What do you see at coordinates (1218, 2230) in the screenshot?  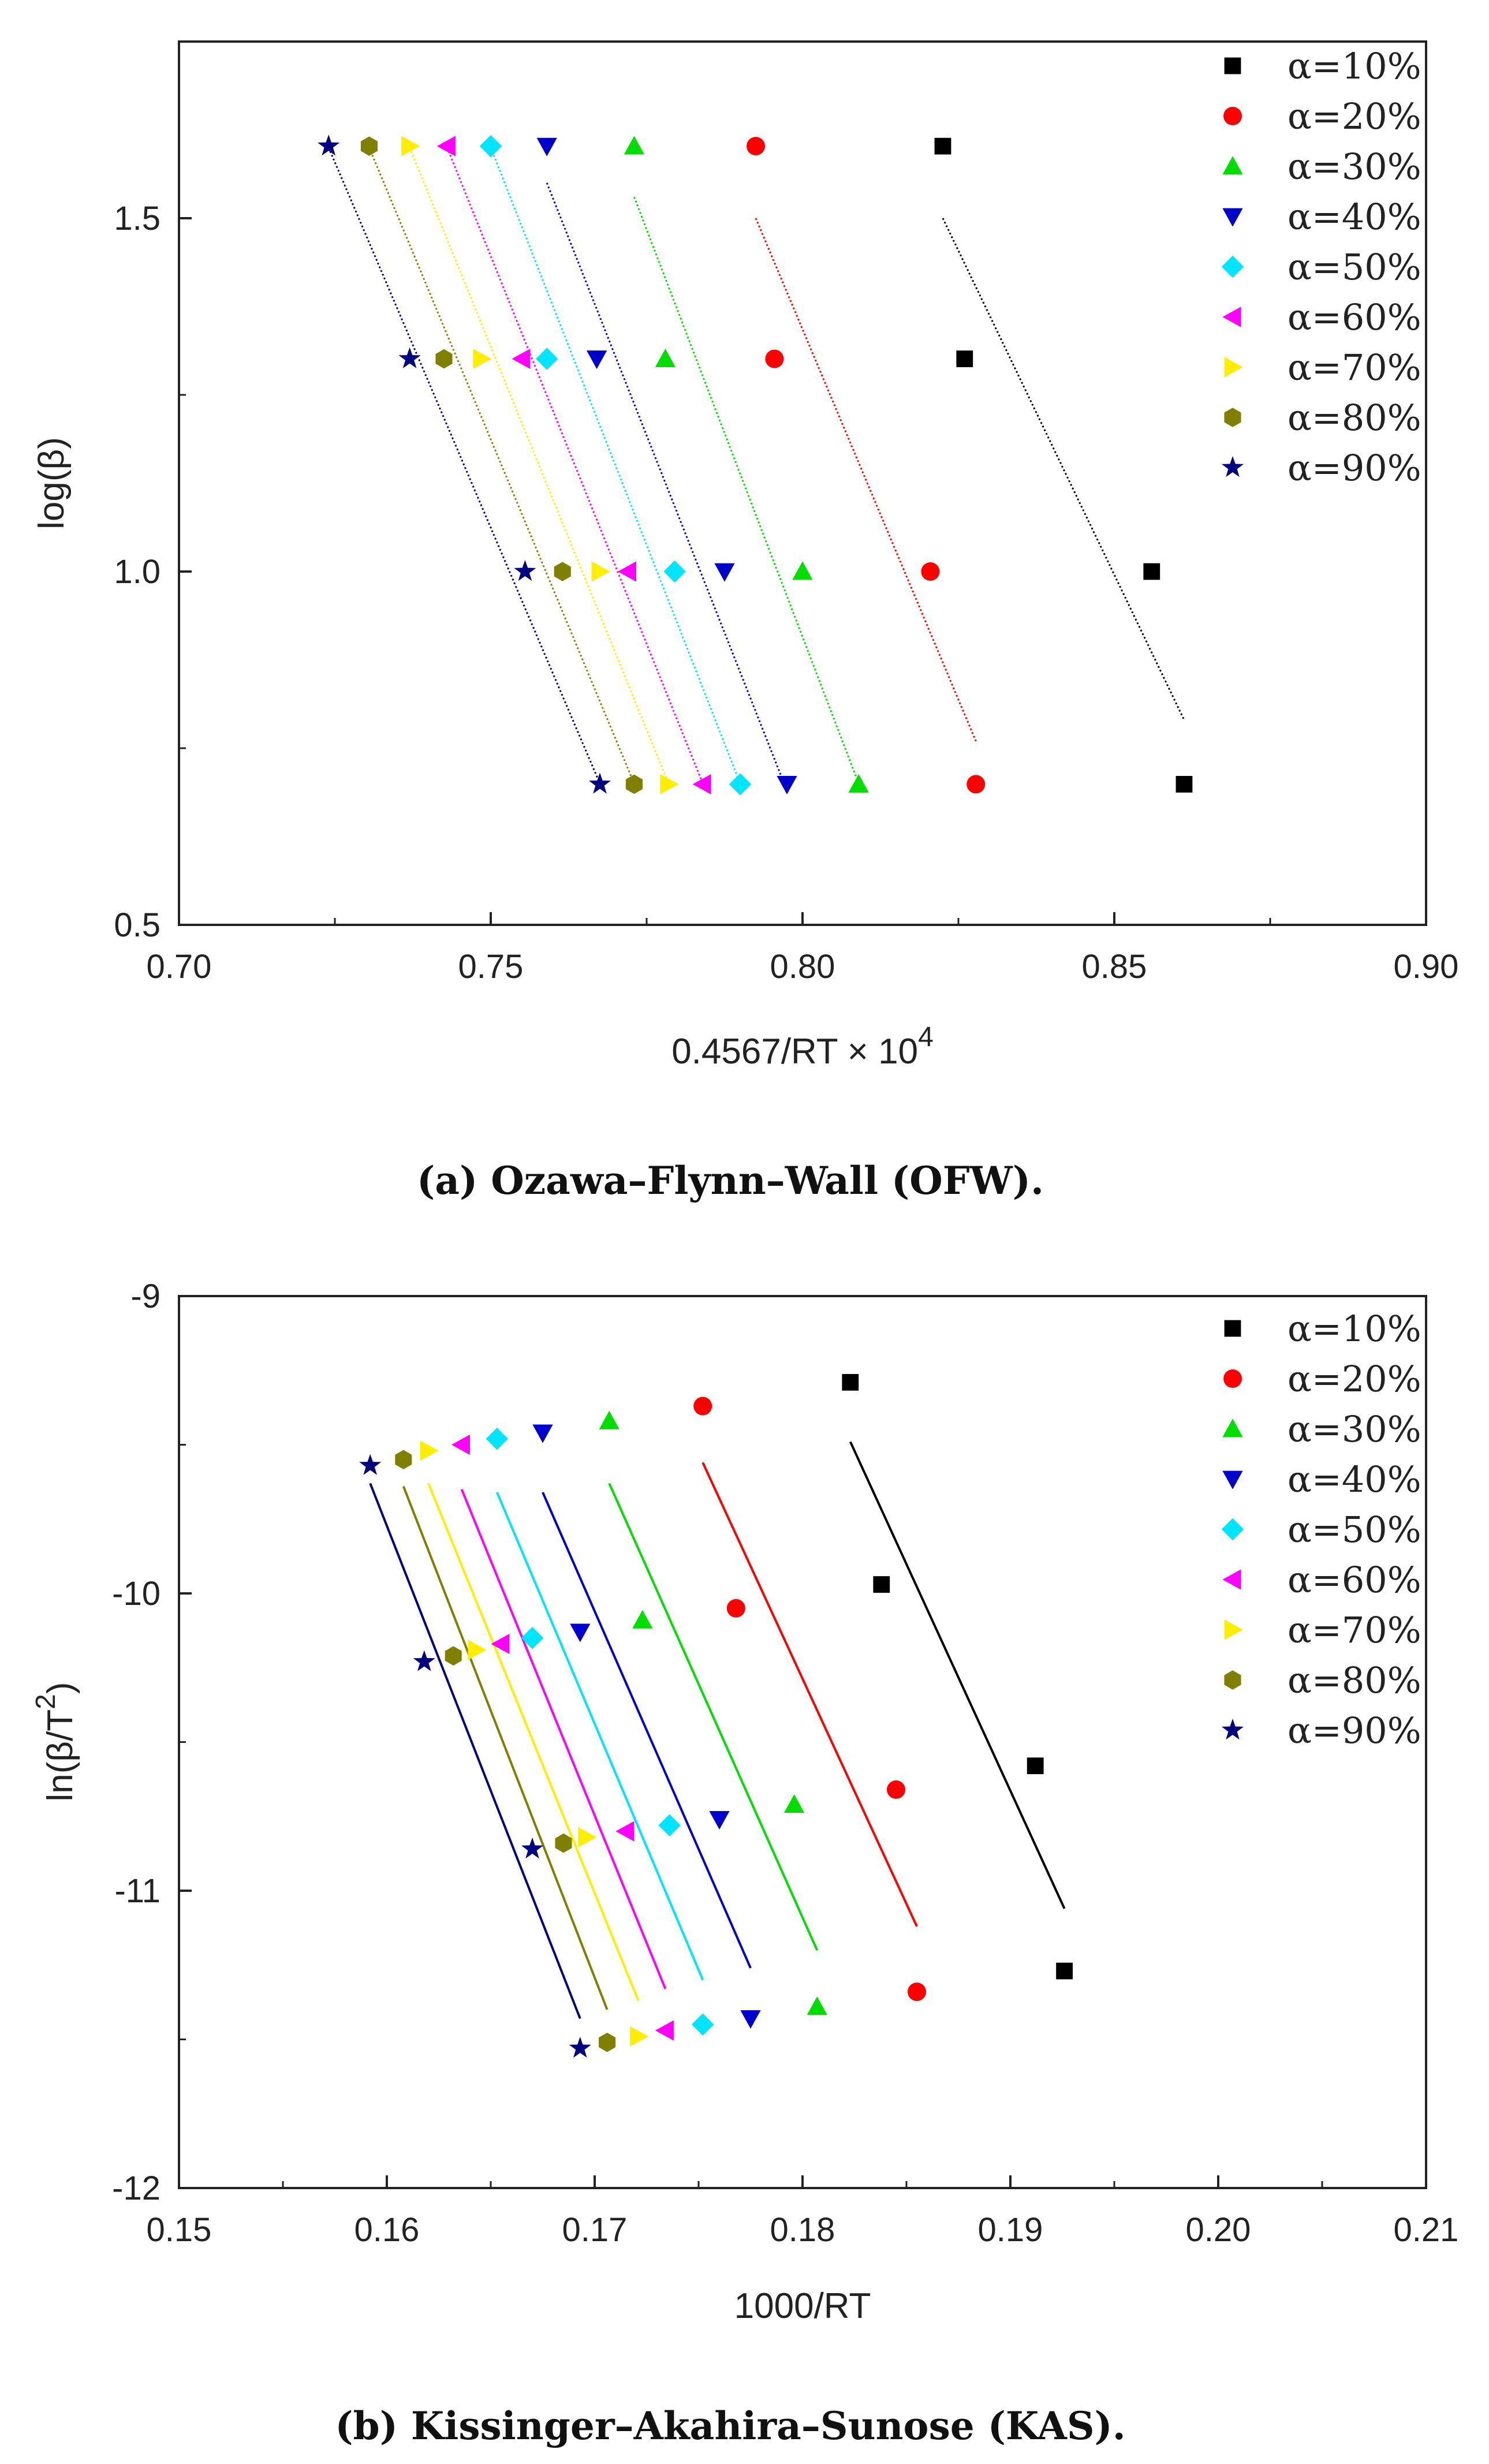 I see `x-tick-label: 0.20` at bounding box center [1218, 2230].